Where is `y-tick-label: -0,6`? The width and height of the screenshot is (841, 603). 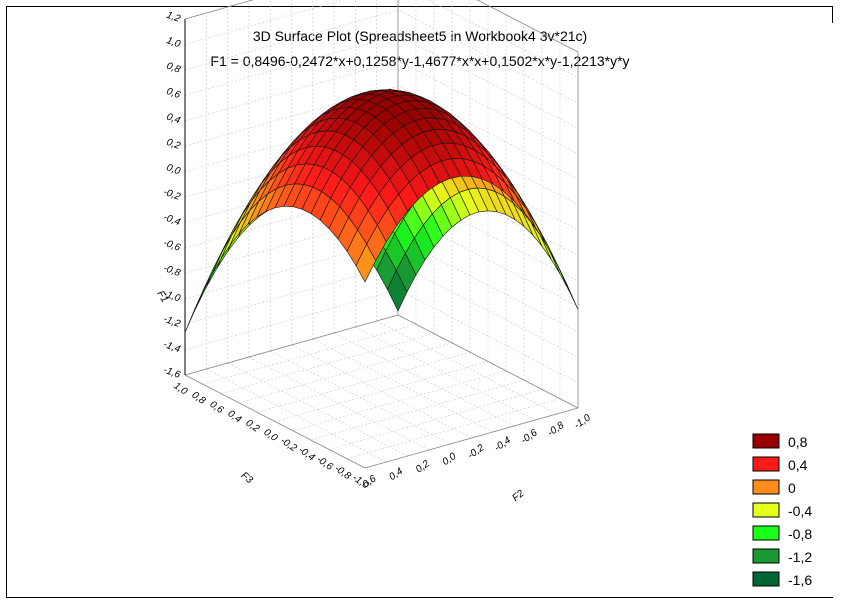
y-tick-label: -0,6 is located at coordinates (324, 463).